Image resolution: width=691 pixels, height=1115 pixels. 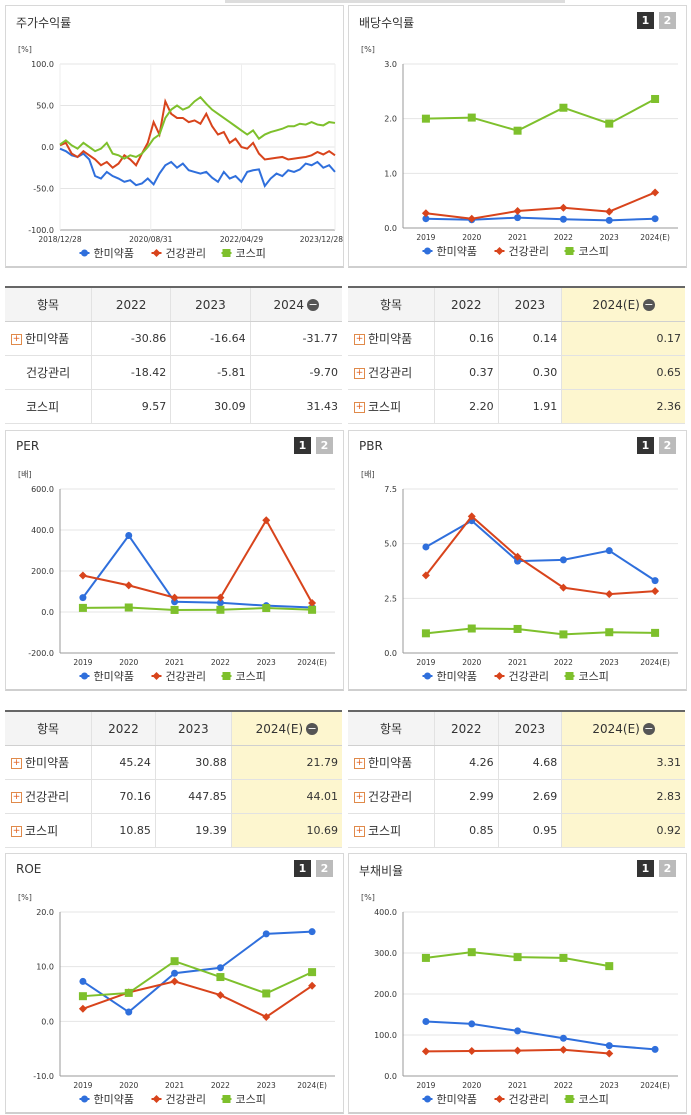 I want to click on row-label: + 건강관리, so click(x=391, y=372).